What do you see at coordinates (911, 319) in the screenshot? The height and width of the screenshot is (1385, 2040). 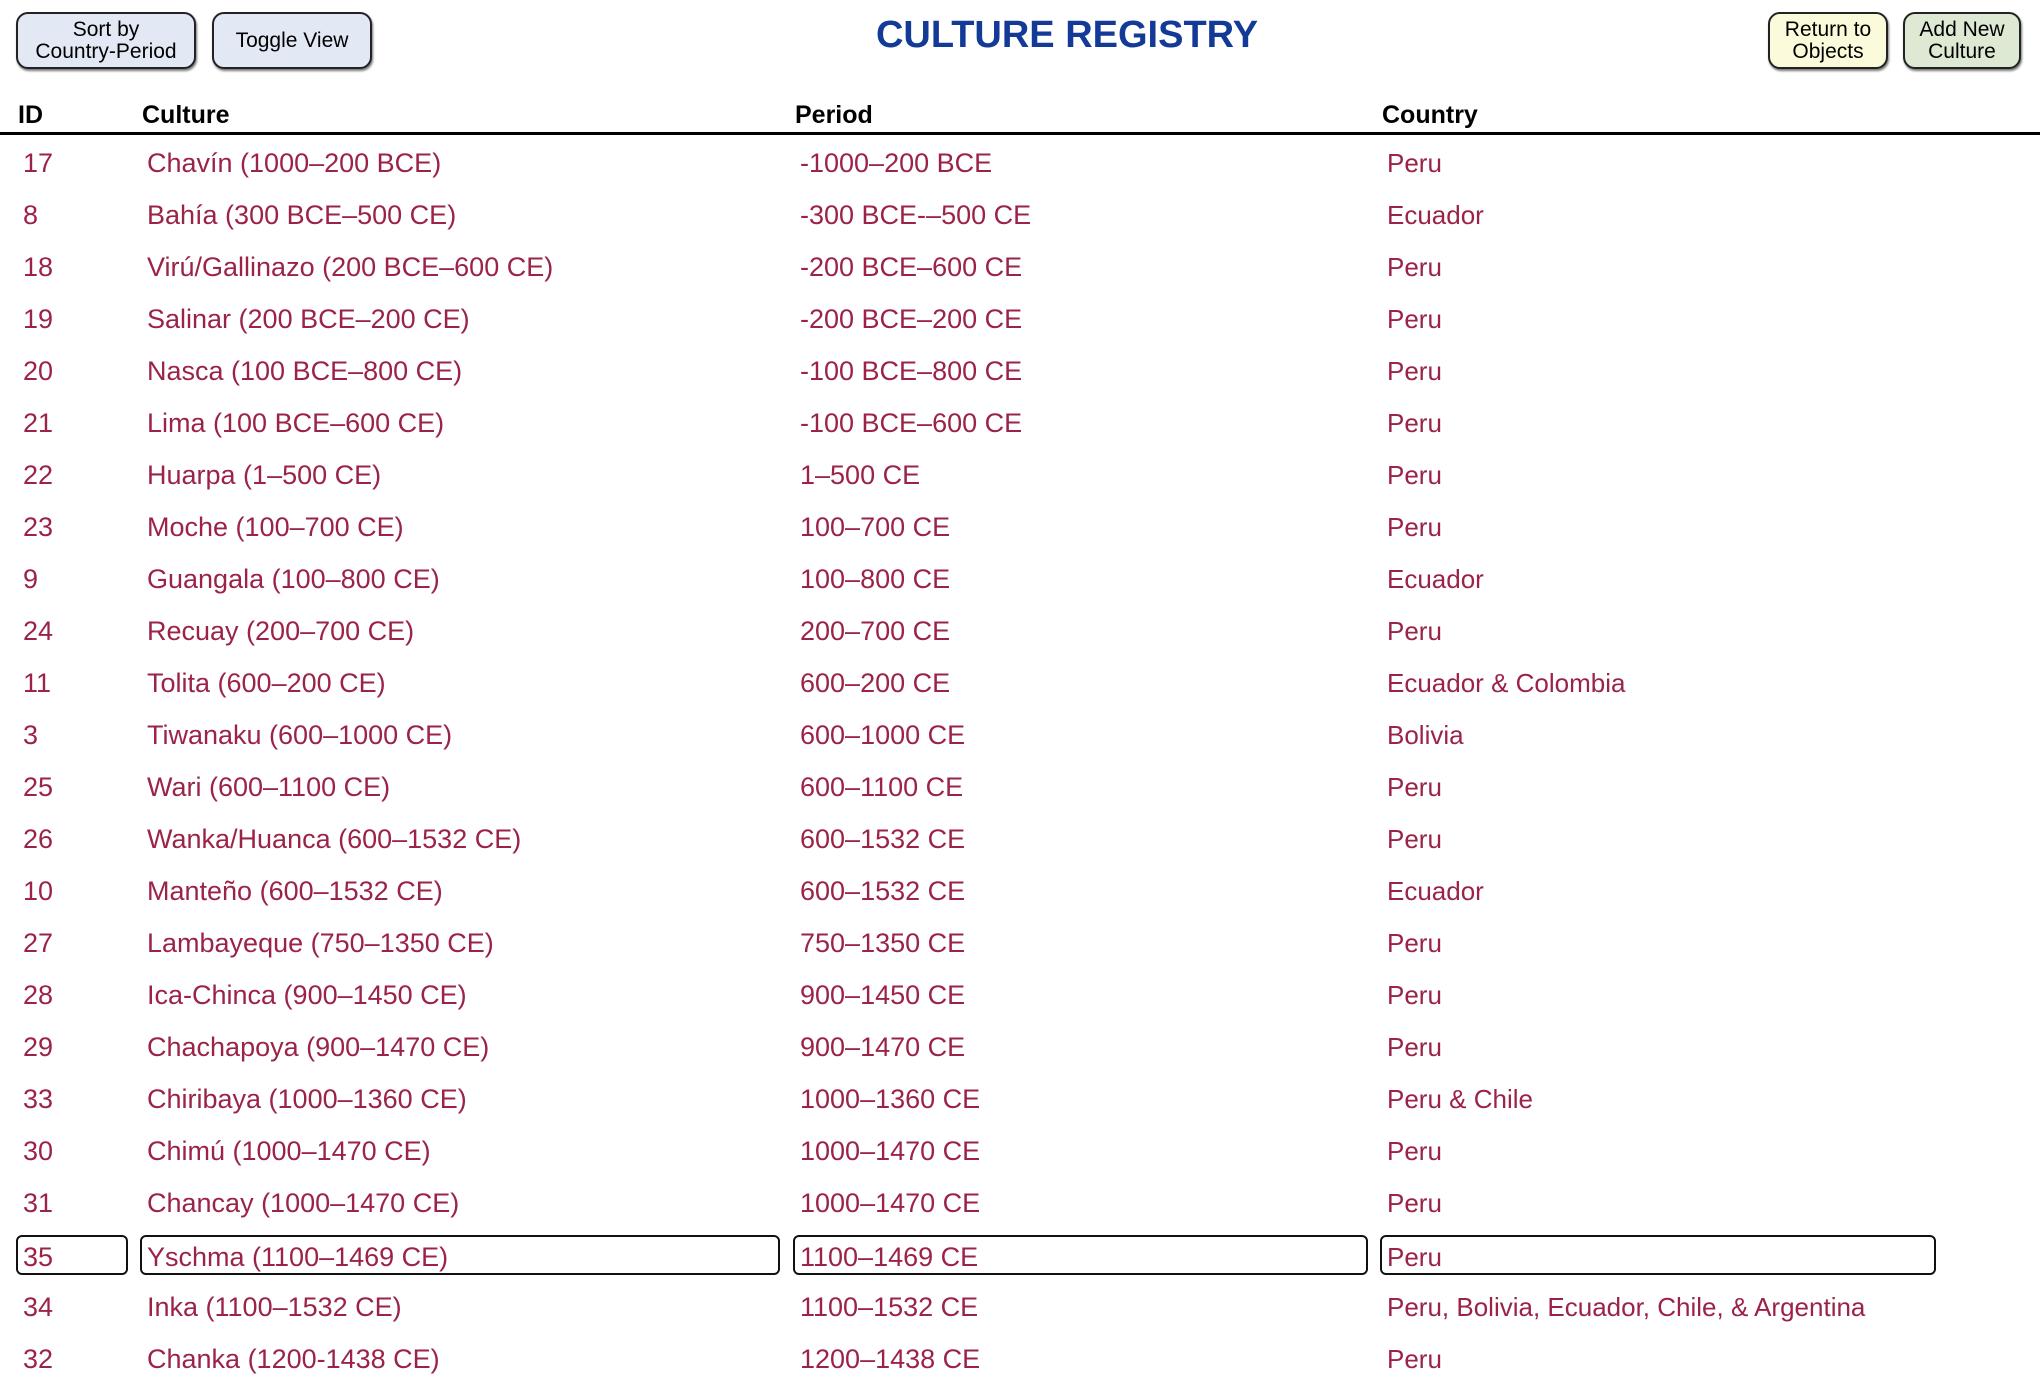 I see `cell-period: -200 BCE–200 CE` at bounding box center [911, 319].